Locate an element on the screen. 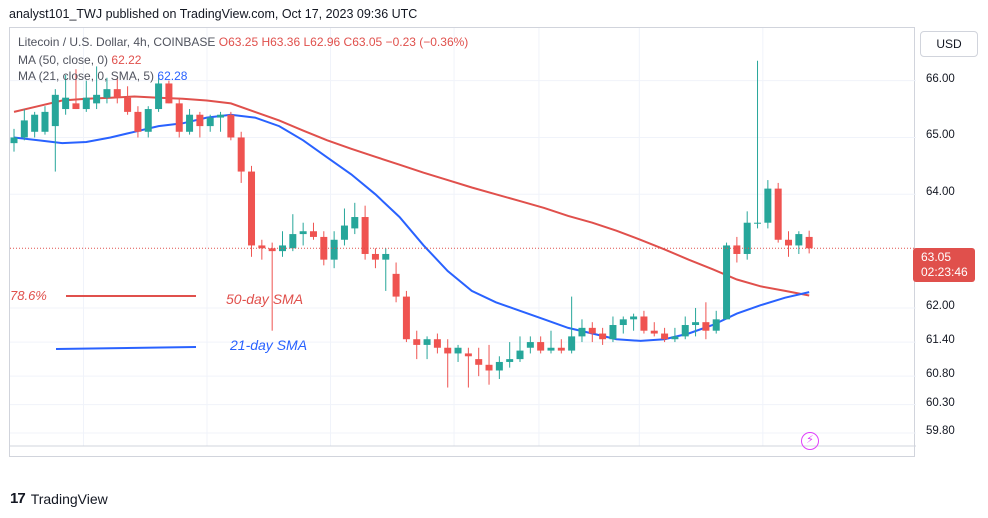 This screenshot has width=988, height=518. tradingview-mark-icon: 17 is located at coordinates (18, 498).